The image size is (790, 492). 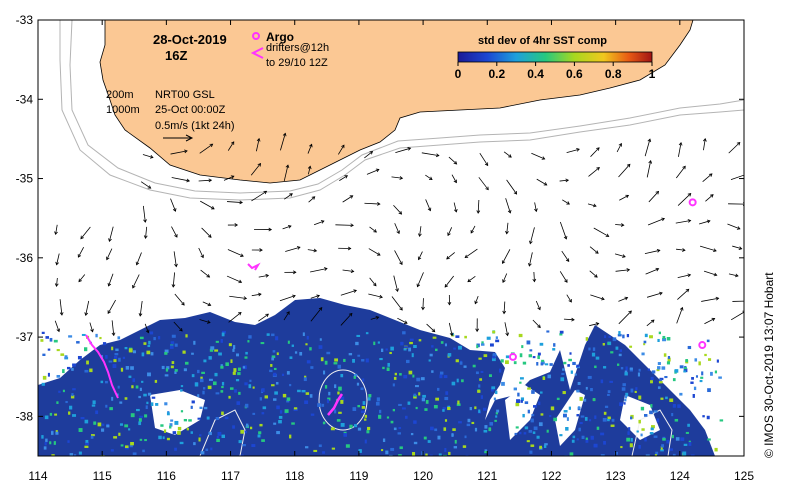 I want to click on x-tick-label: 118, so click(x=294, y=476).